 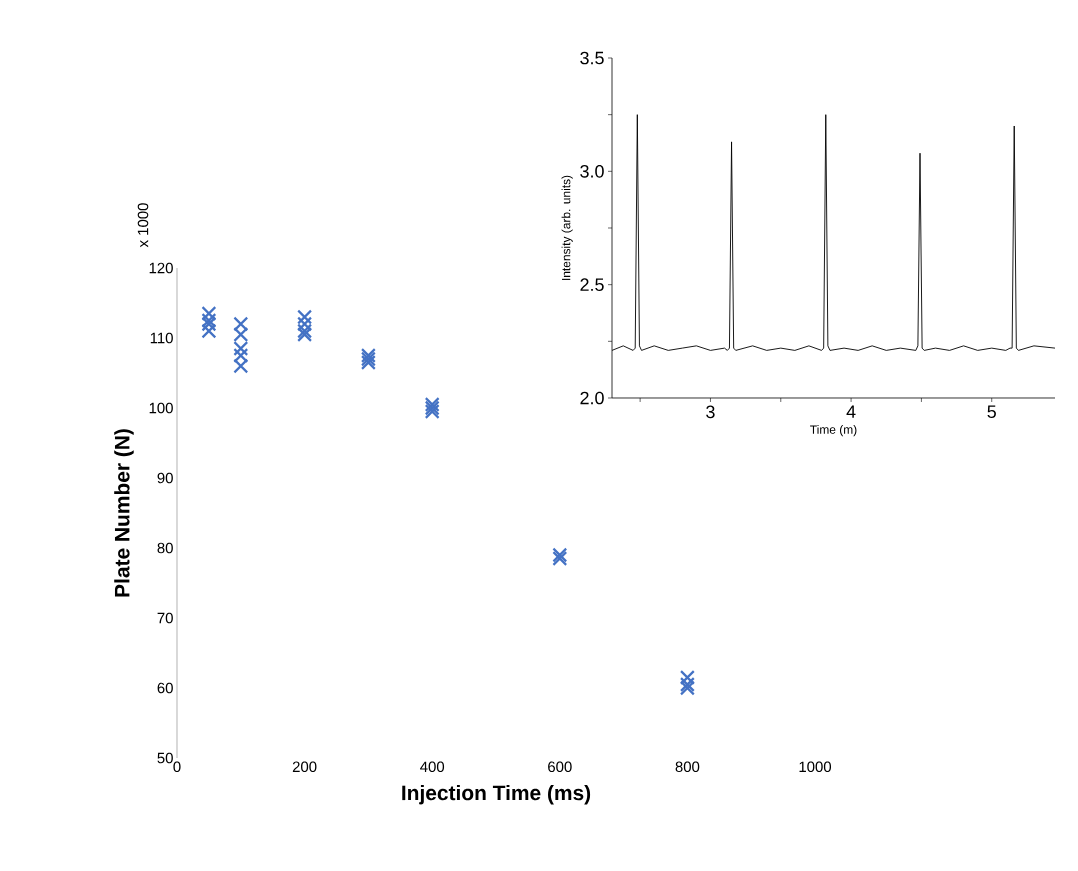 What do you see at coordinates (143, 225) in the screenshot?
I see `text: x 1000` at bounding box center [143, 225].